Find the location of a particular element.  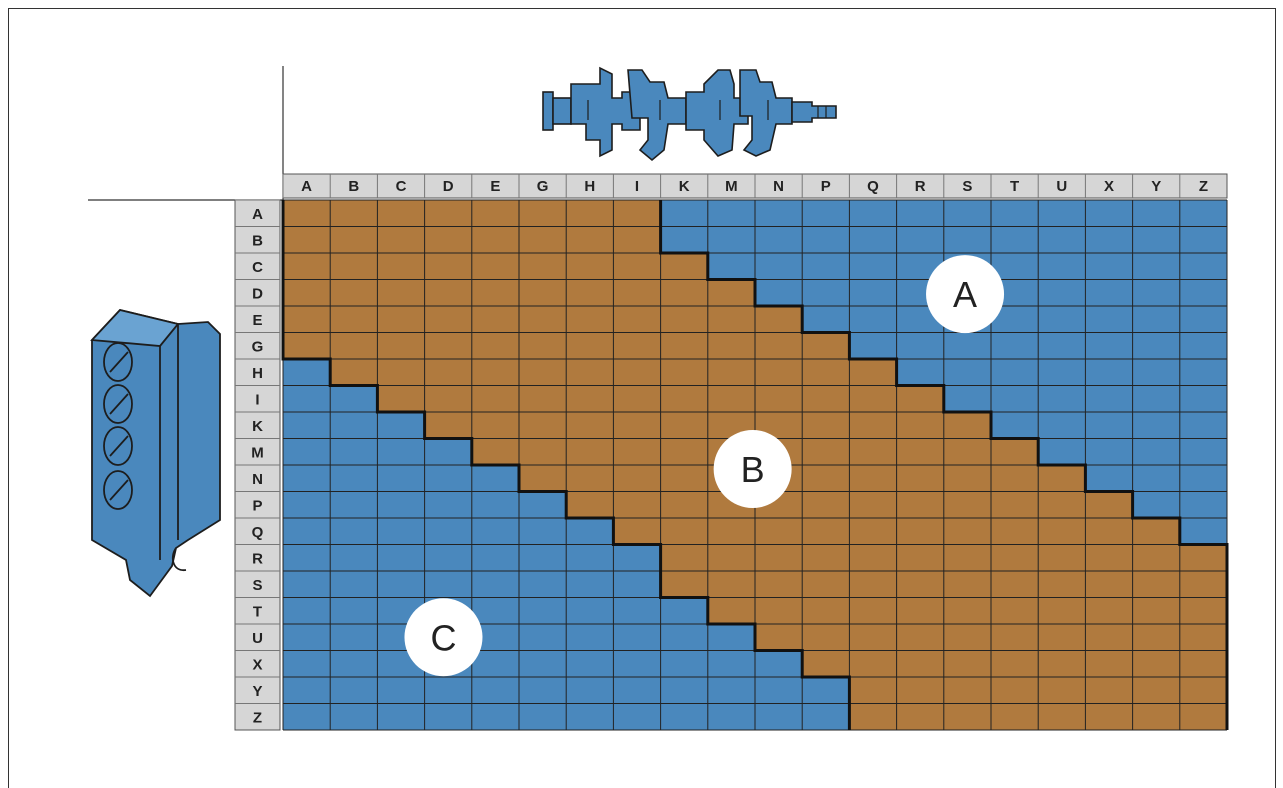

row-header-g: G is located at coordinates (258, 347).